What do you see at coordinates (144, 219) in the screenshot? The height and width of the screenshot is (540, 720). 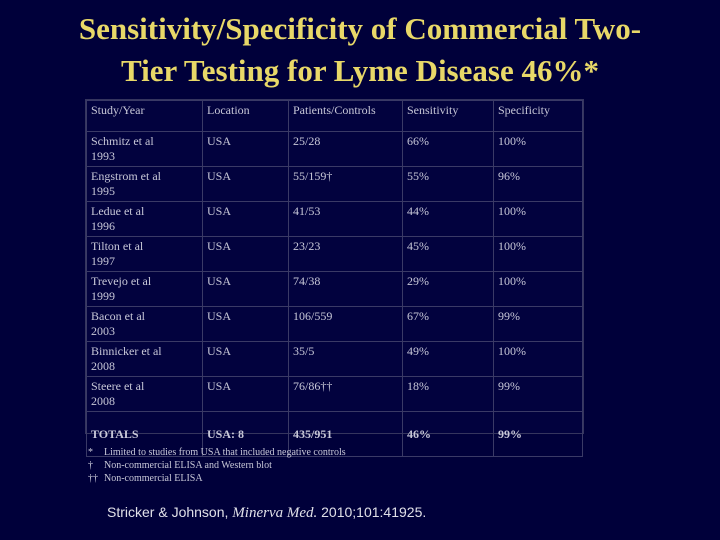 I see `study-cell: Ledue et al 1996` at bounding box center [144, 219].